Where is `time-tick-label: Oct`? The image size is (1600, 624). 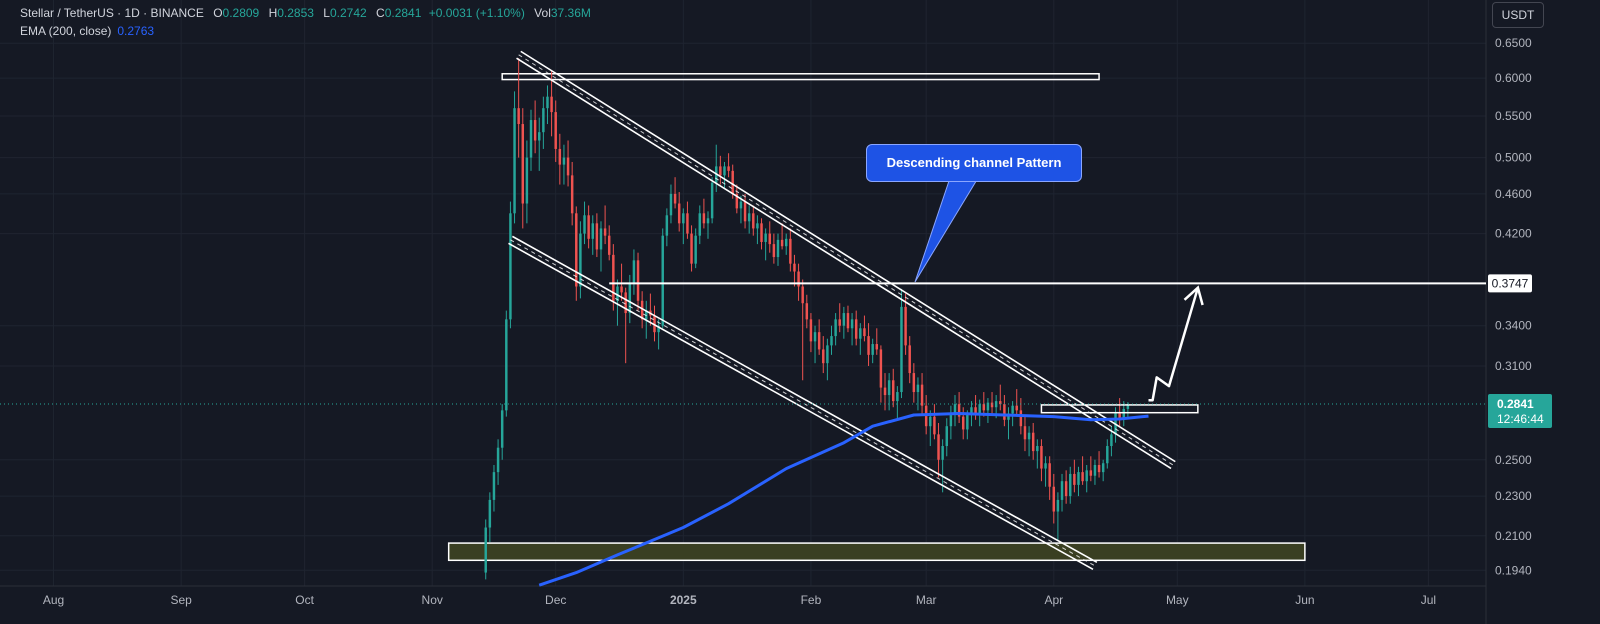 time-tick-label: Oct is located at coordinates (304, 600).